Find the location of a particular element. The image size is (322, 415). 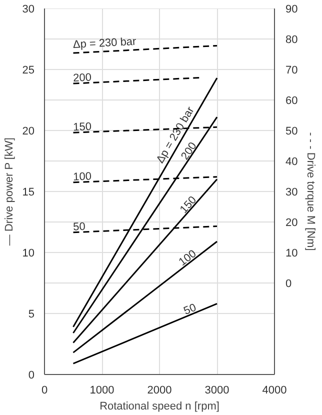

y2-tick-label: 10 is located at coordinates (292, 254).